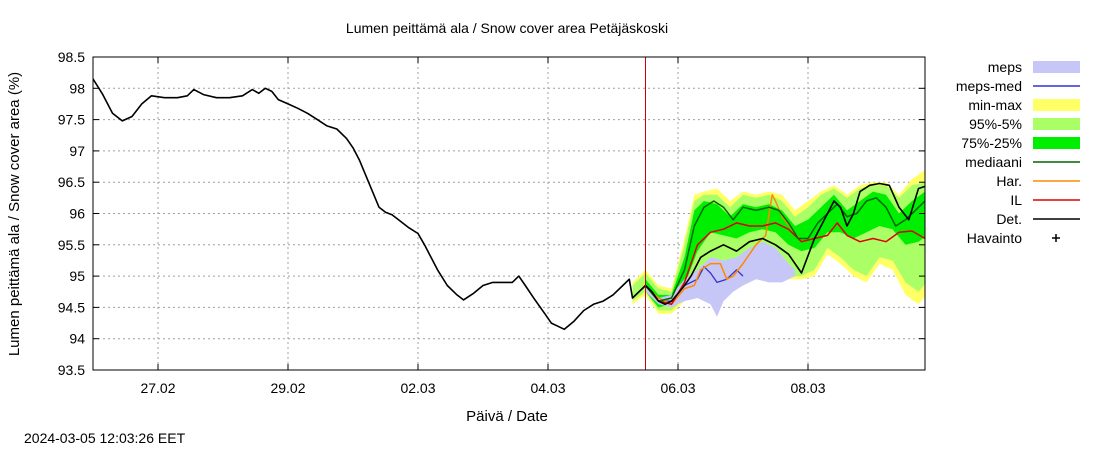 This screenshot has height=450, width=1100. I want to click on x-tick-label: 29.02, so click(287, 388).